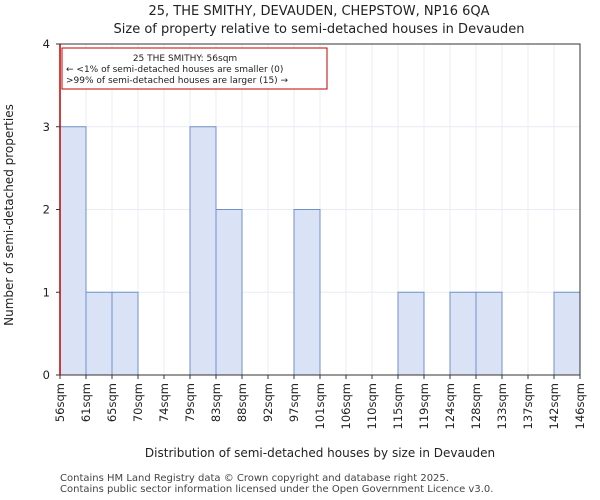 This screenshot has height=500, width=600. I want to click on x-tick-label: 101sqm, so click(320, 406).